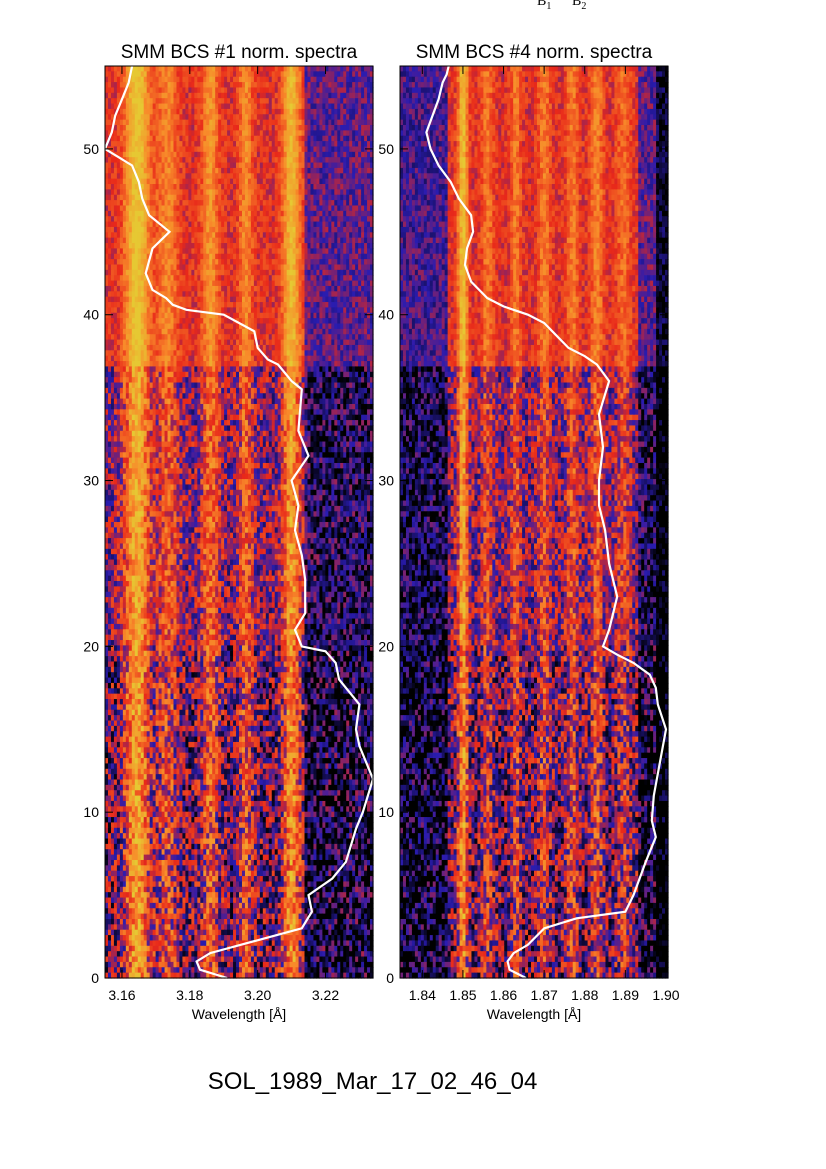  I want to click on footer-event-label: SOL_1989_Mar_17_02_46_04, so click(372, 1082).